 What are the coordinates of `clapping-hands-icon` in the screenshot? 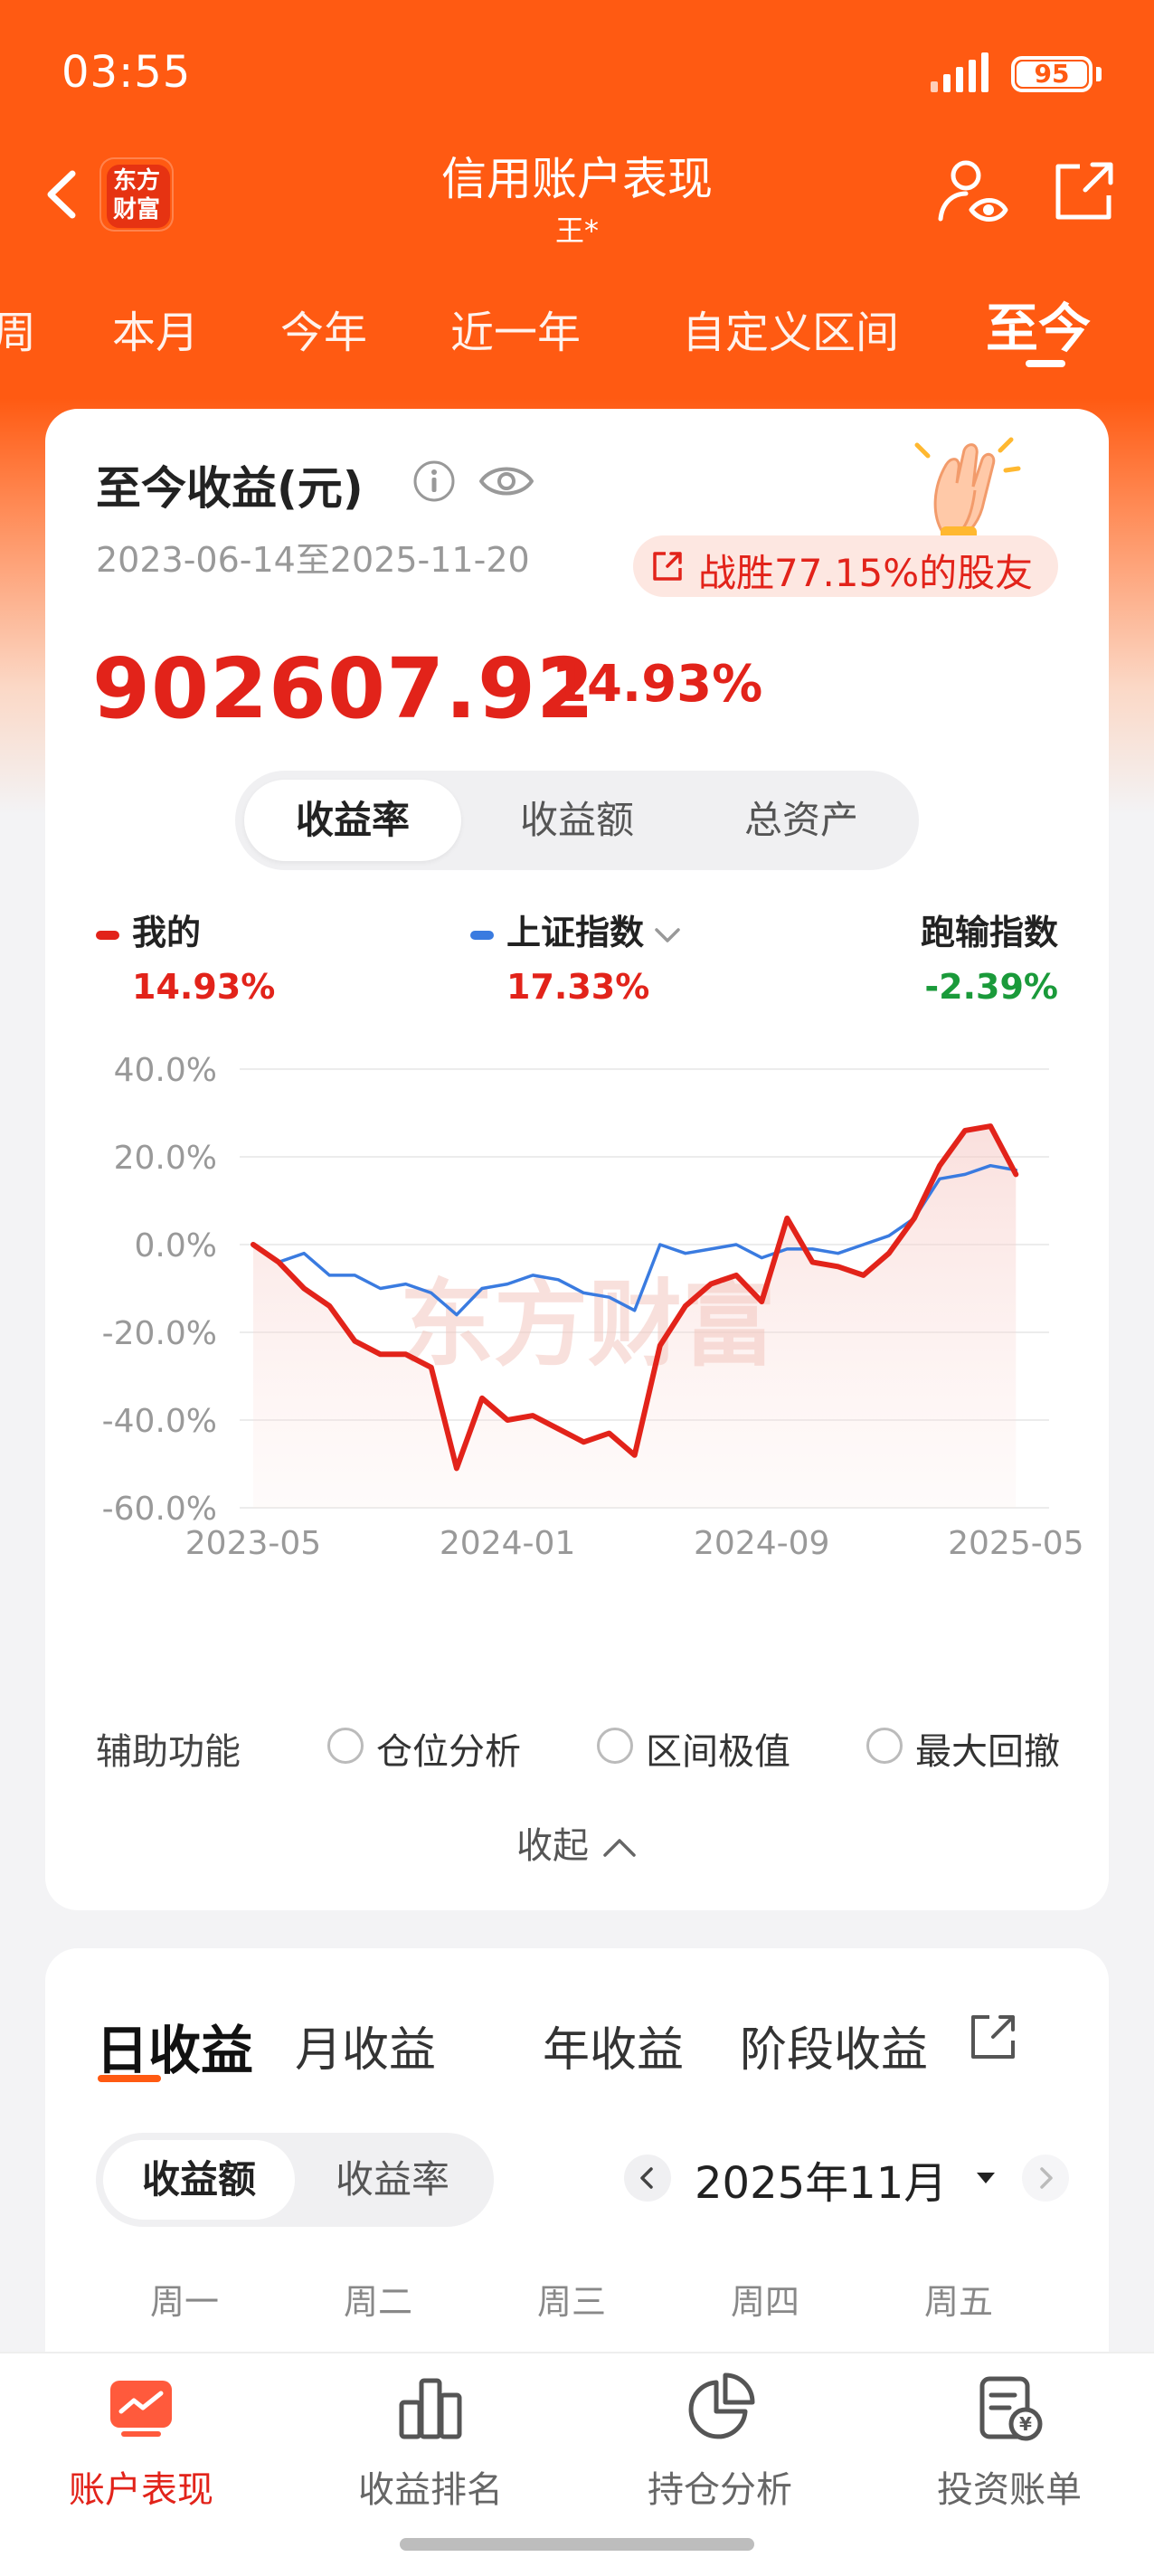 It's located at (967, 490).